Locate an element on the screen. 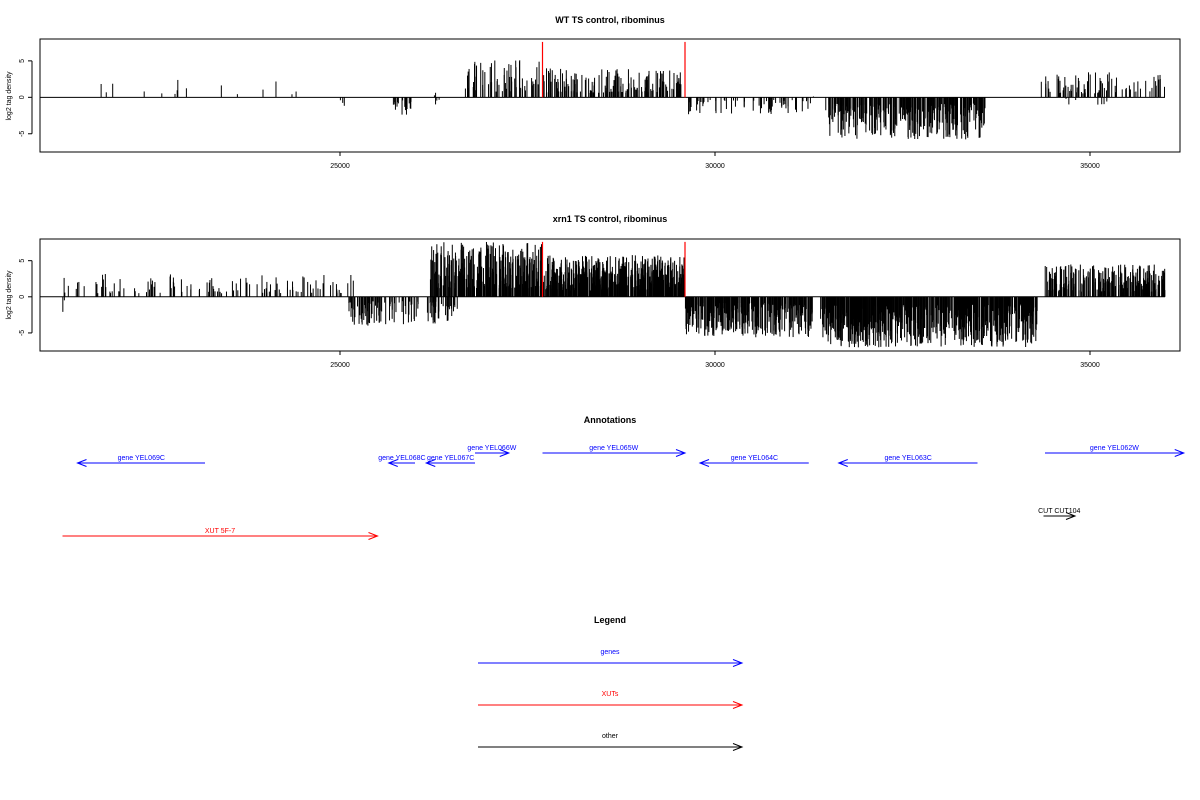  feature-label: gene YEL063C is located at coordinates (907, 458).